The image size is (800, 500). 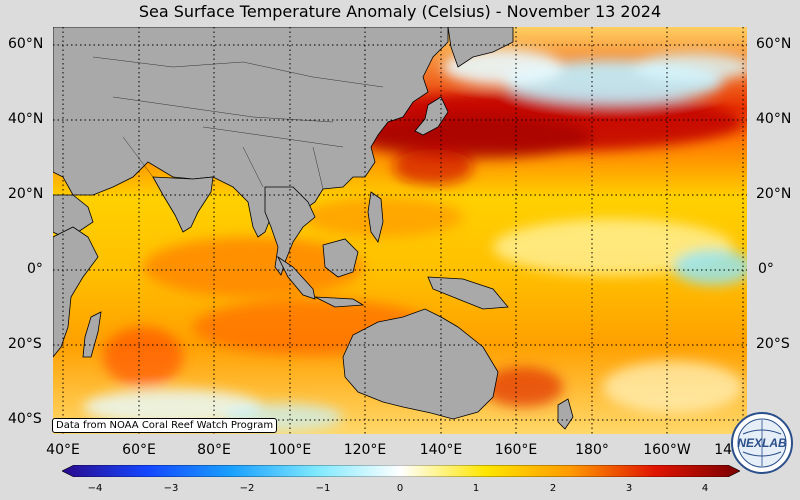 I want to click on java-land, so click(x=339, y=302).